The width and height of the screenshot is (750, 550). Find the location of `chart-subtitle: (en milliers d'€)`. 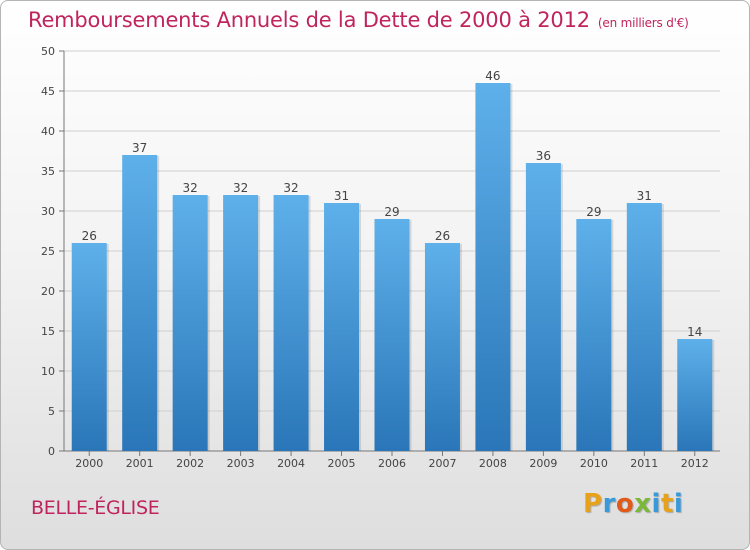

chart-subtitle: (en milliers d'€) is located at coordinates (643, 23).